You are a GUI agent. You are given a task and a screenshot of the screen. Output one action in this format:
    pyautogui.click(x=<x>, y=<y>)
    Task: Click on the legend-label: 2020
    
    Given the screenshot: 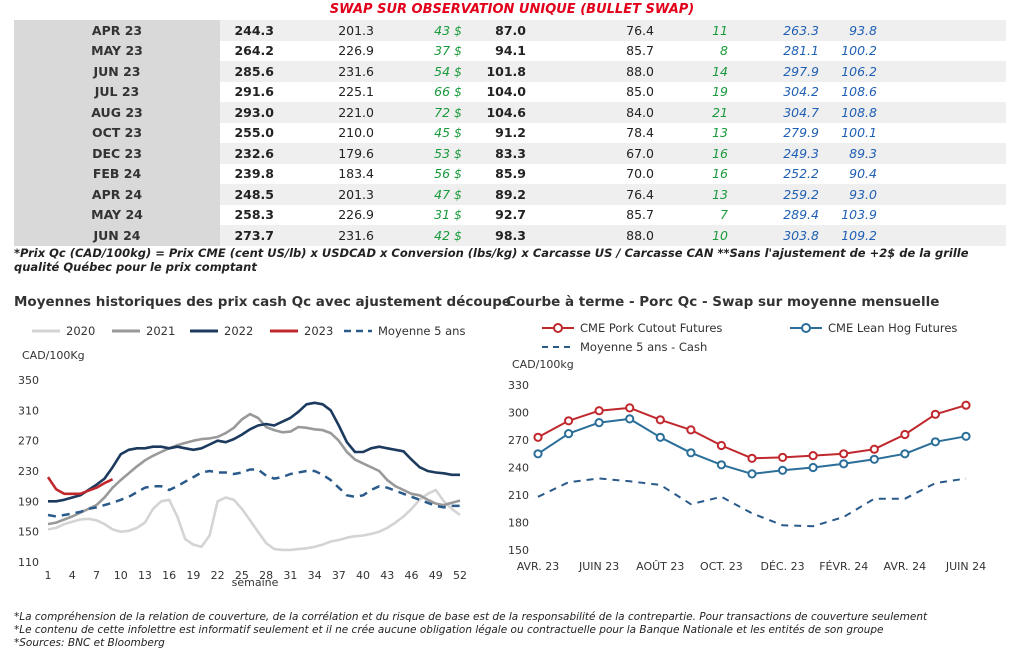 What is the action you would take?
    pyautogui.click(x=80, y=331)
    